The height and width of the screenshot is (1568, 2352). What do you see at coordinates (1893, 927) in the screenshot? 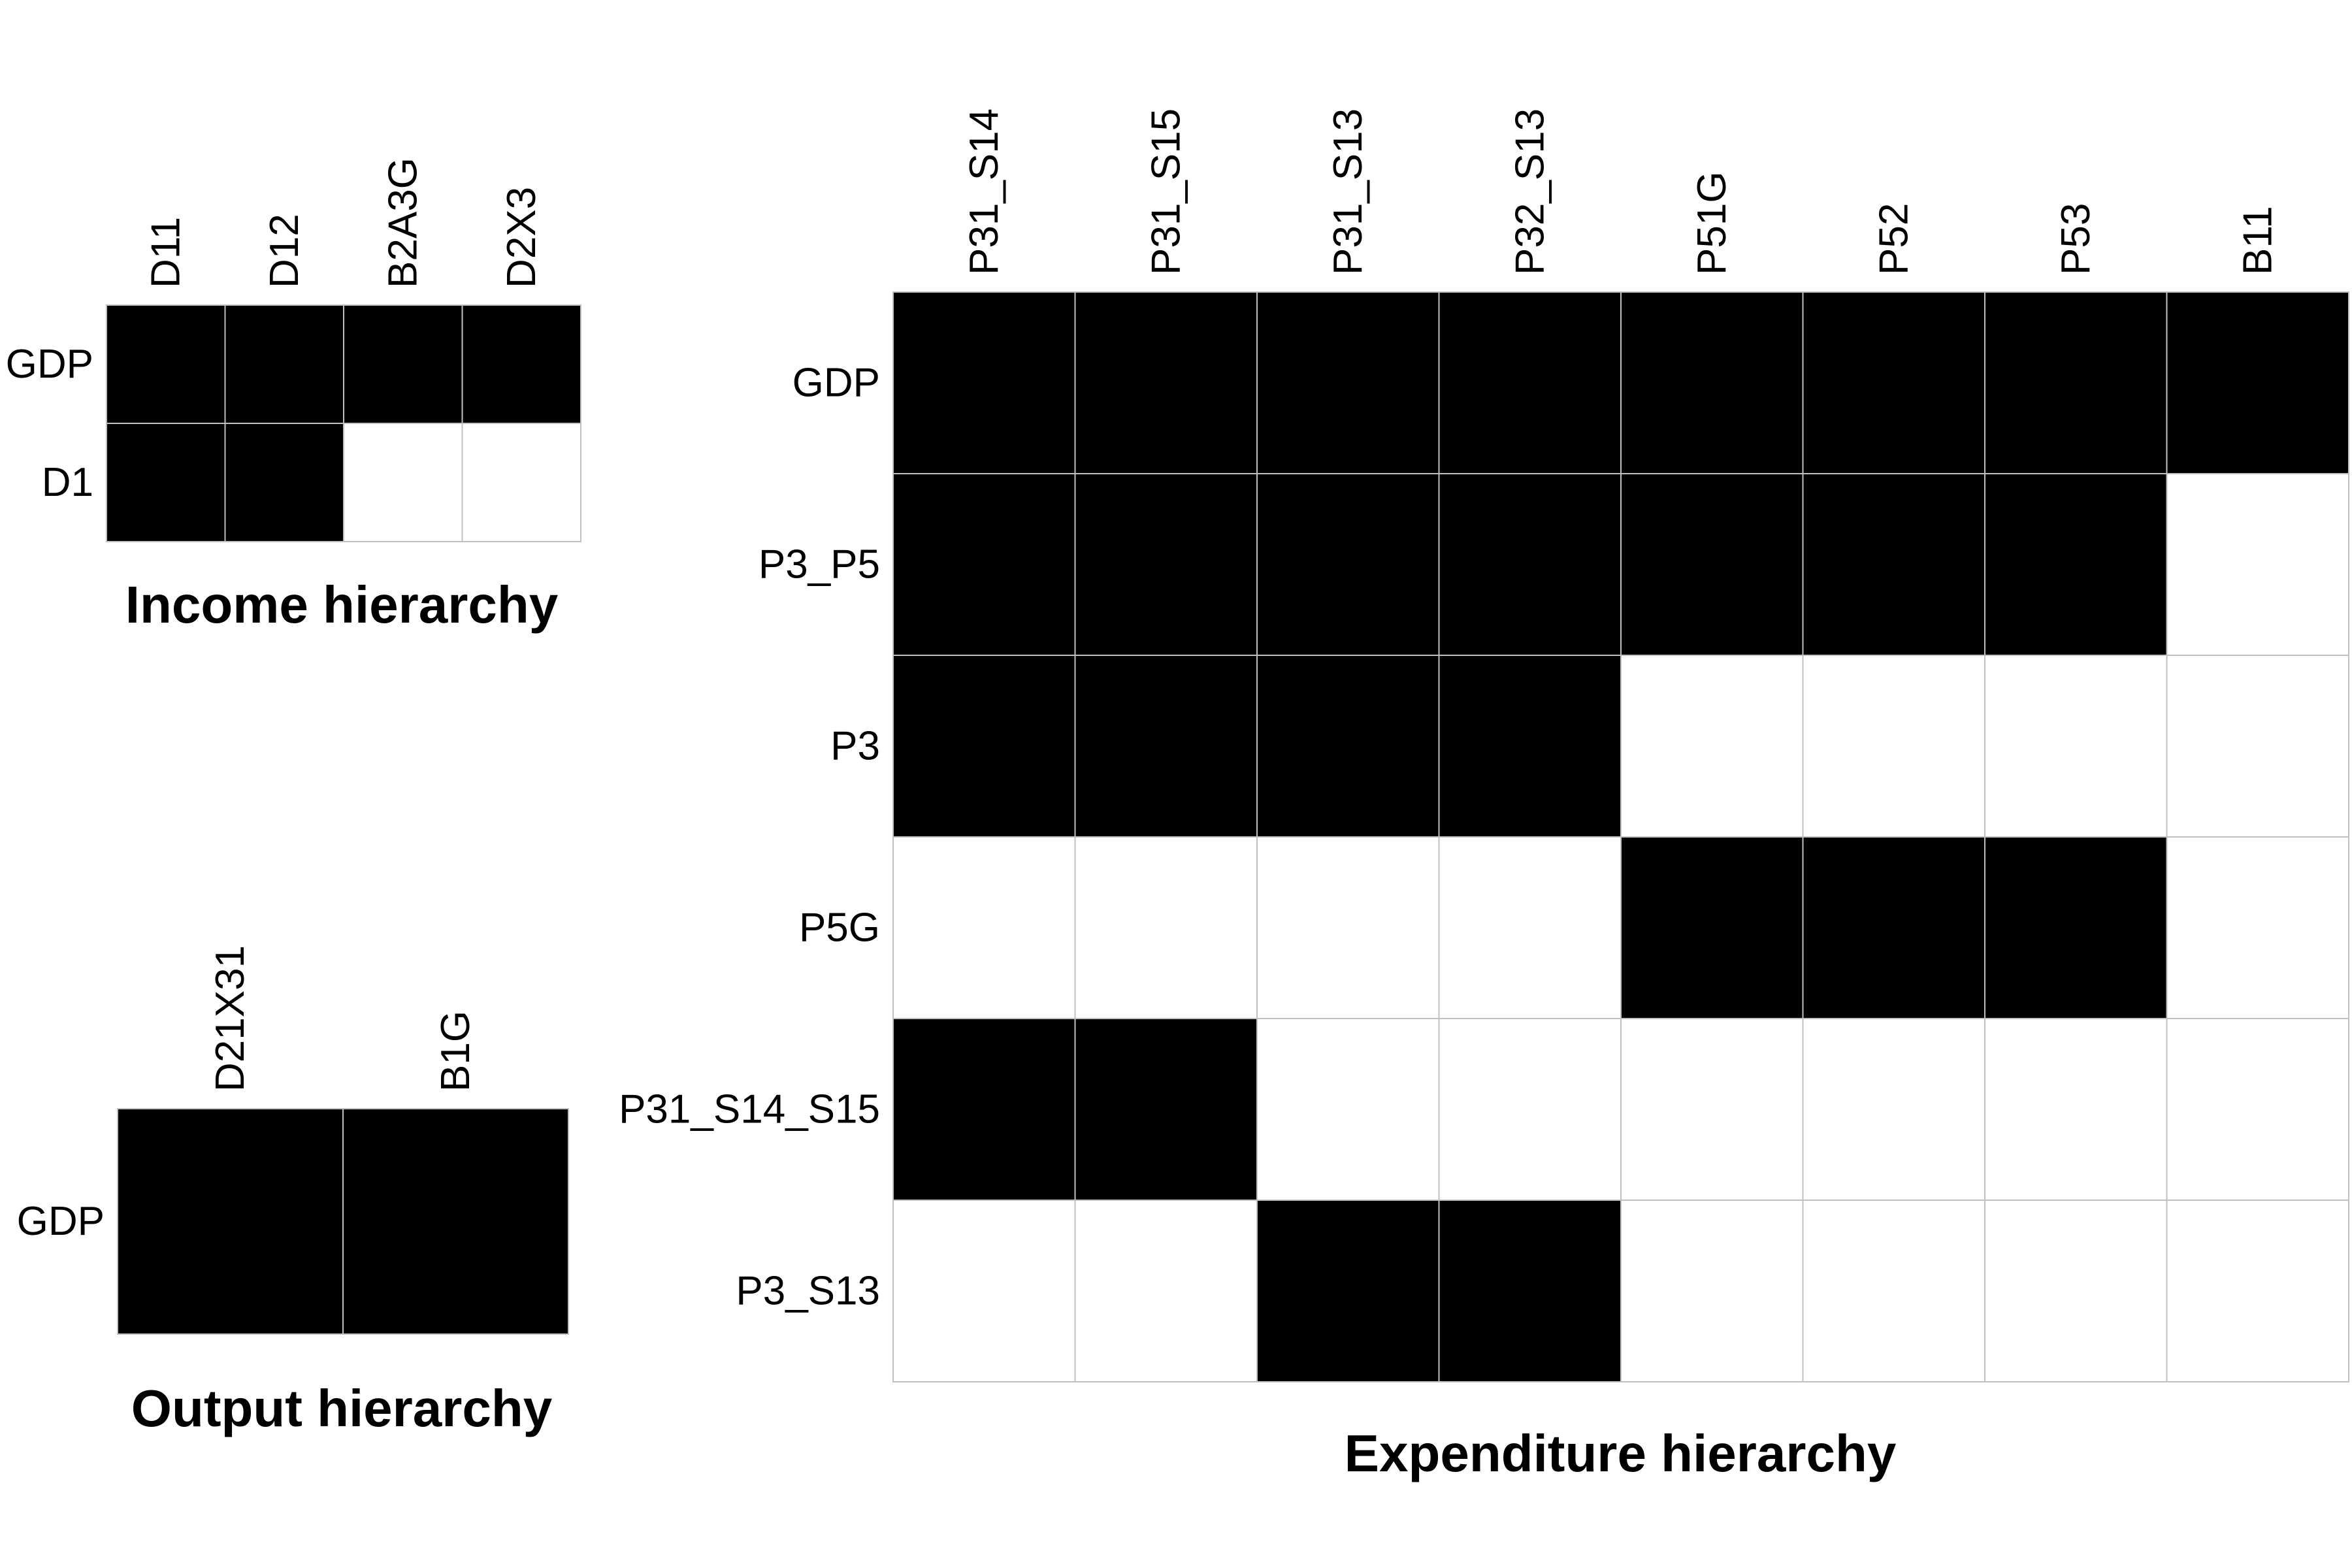
I see `cell-p5g-p52` at bounding box center [1893, 927].